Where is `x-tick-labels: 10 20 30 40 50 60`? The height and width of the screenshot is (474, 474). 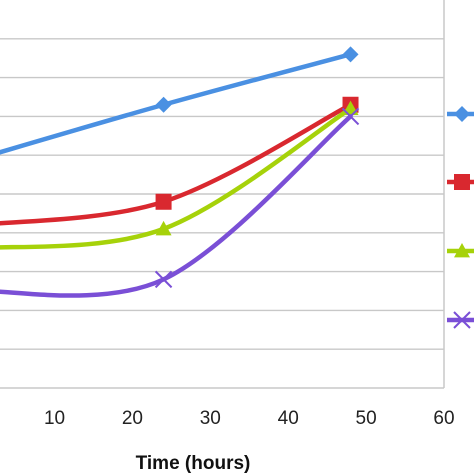
x-tick-labels: 10 20 30 40 50 60 is located at coordinates (249, 418).